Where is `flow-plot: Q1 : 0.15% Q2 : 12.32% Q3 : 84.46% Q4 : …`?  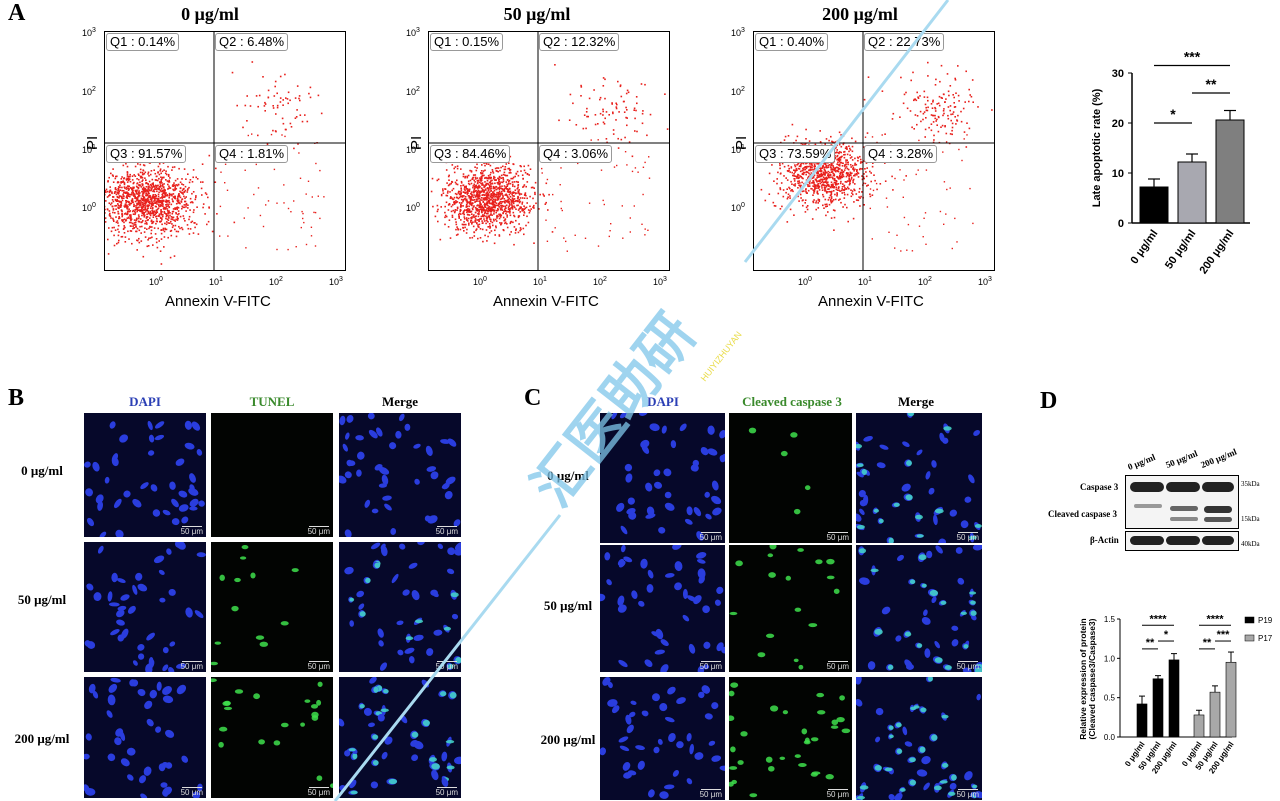
flow-plot: Q1 : 0.15% Q2 : 12.32% Q3 : 84.46% Q4 : … is located at coordinates (549, 151).